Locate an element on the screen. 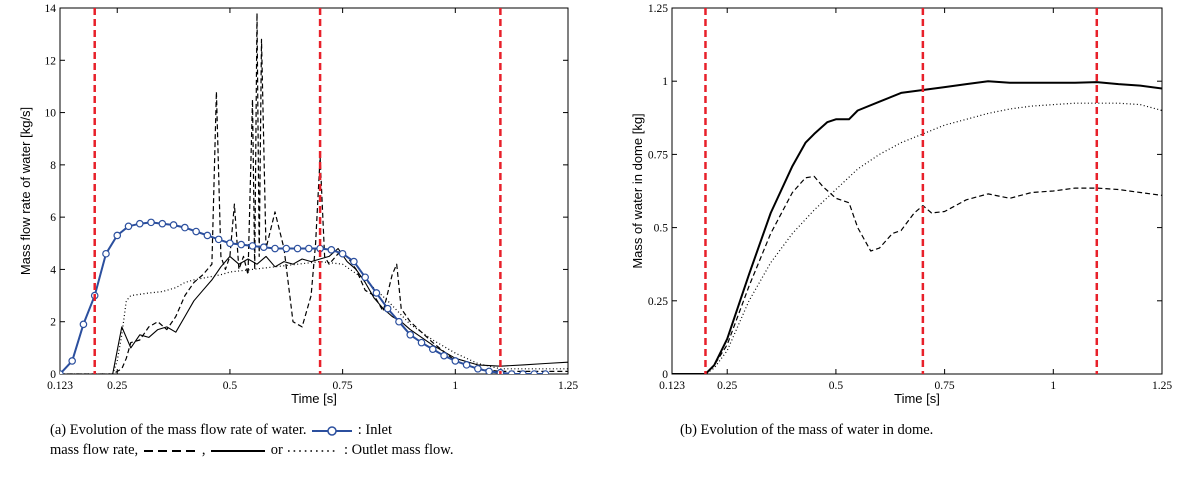 The height and width of the screenshot is (490, 1180). series-line-solid is located at coordinates (314, 310).